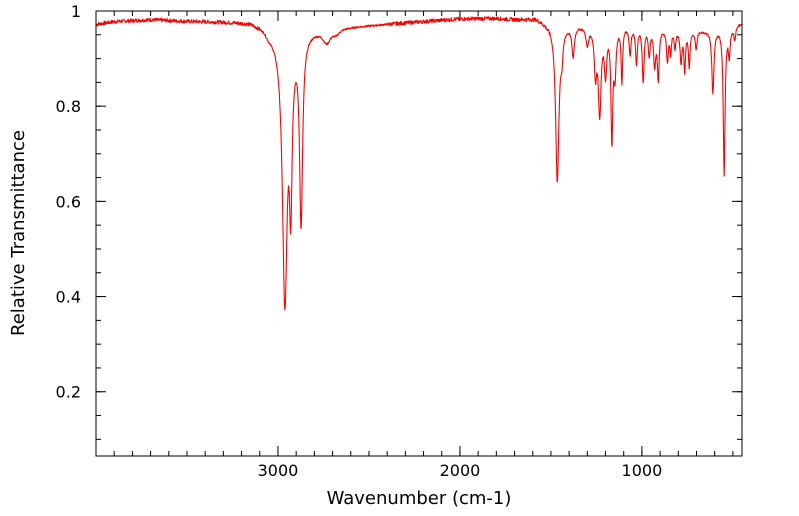 Image resolution: width=799 pixels, height=516 pixels. I want to click on y-tick-label: 1, so click(76, 11).